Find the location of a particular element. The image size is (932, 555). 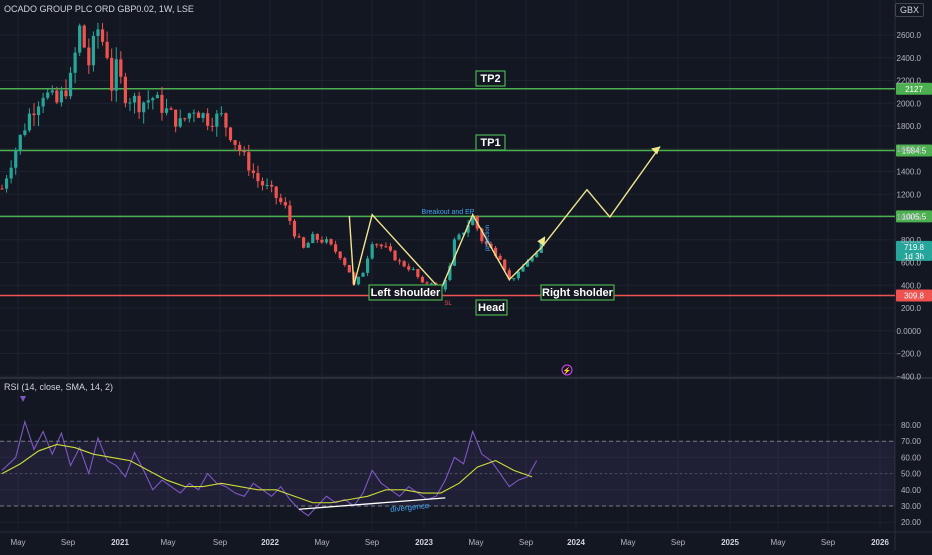

currency-badge: GBX is located at coordinates (909, 10).